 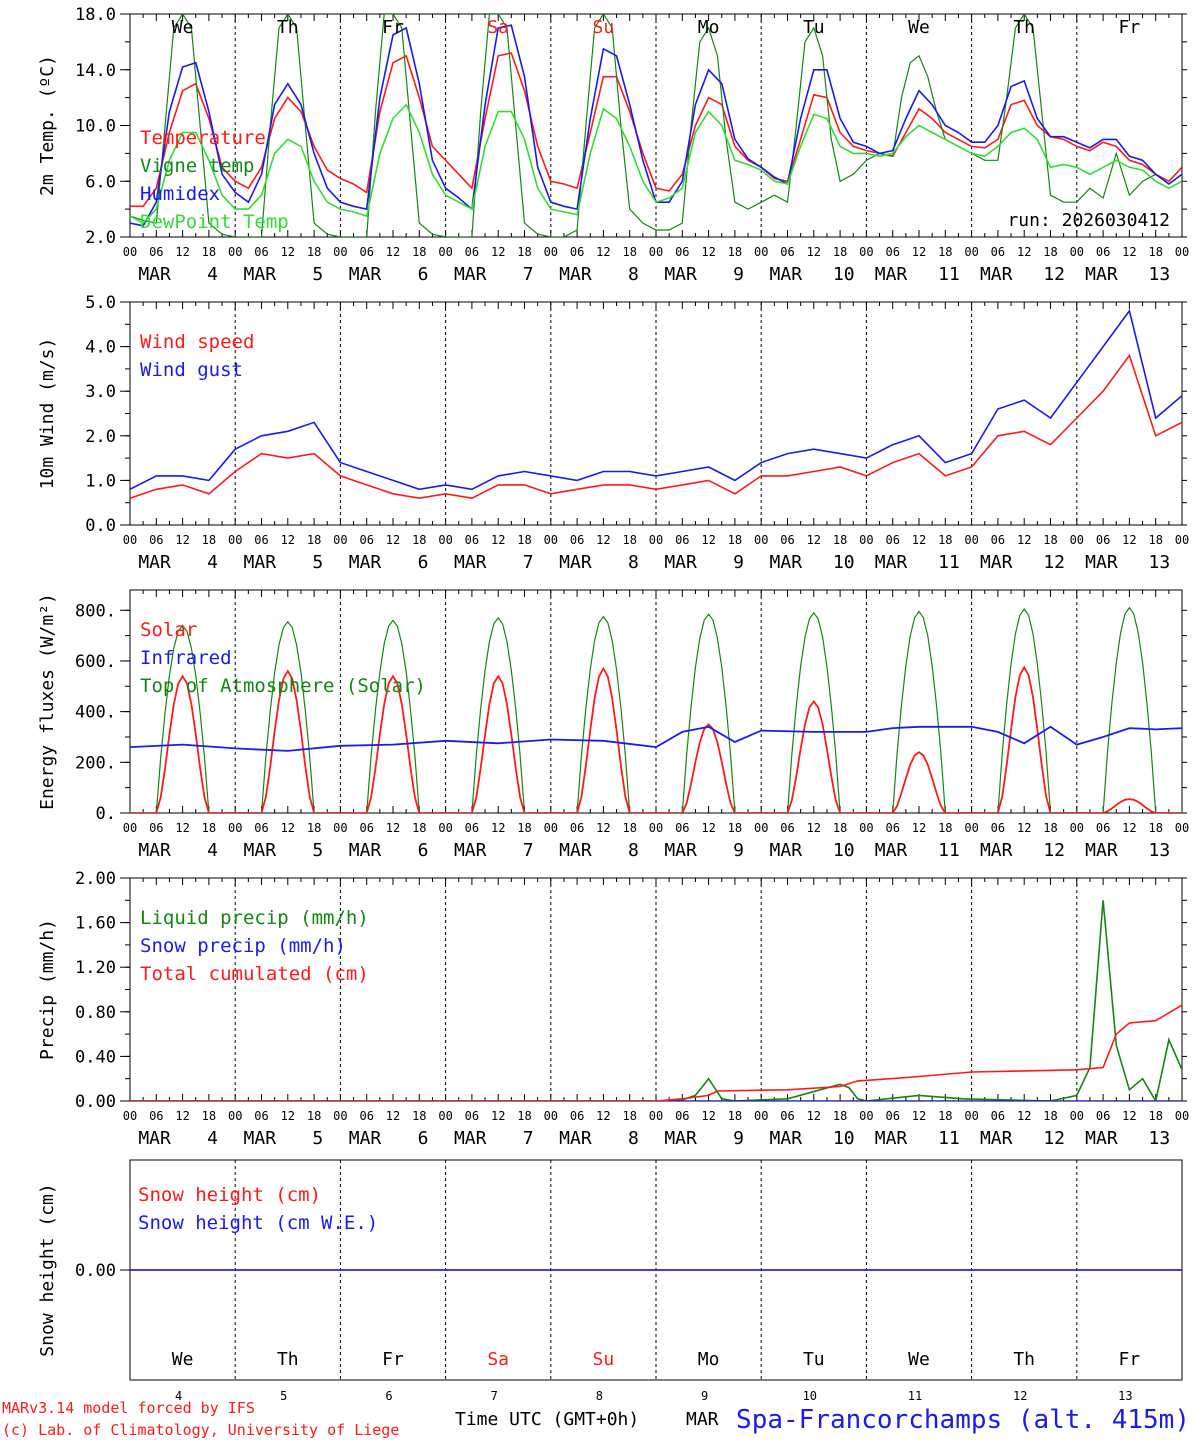 I want to click on wind-ytick-label: 4.0, so click(x=100, y=348).